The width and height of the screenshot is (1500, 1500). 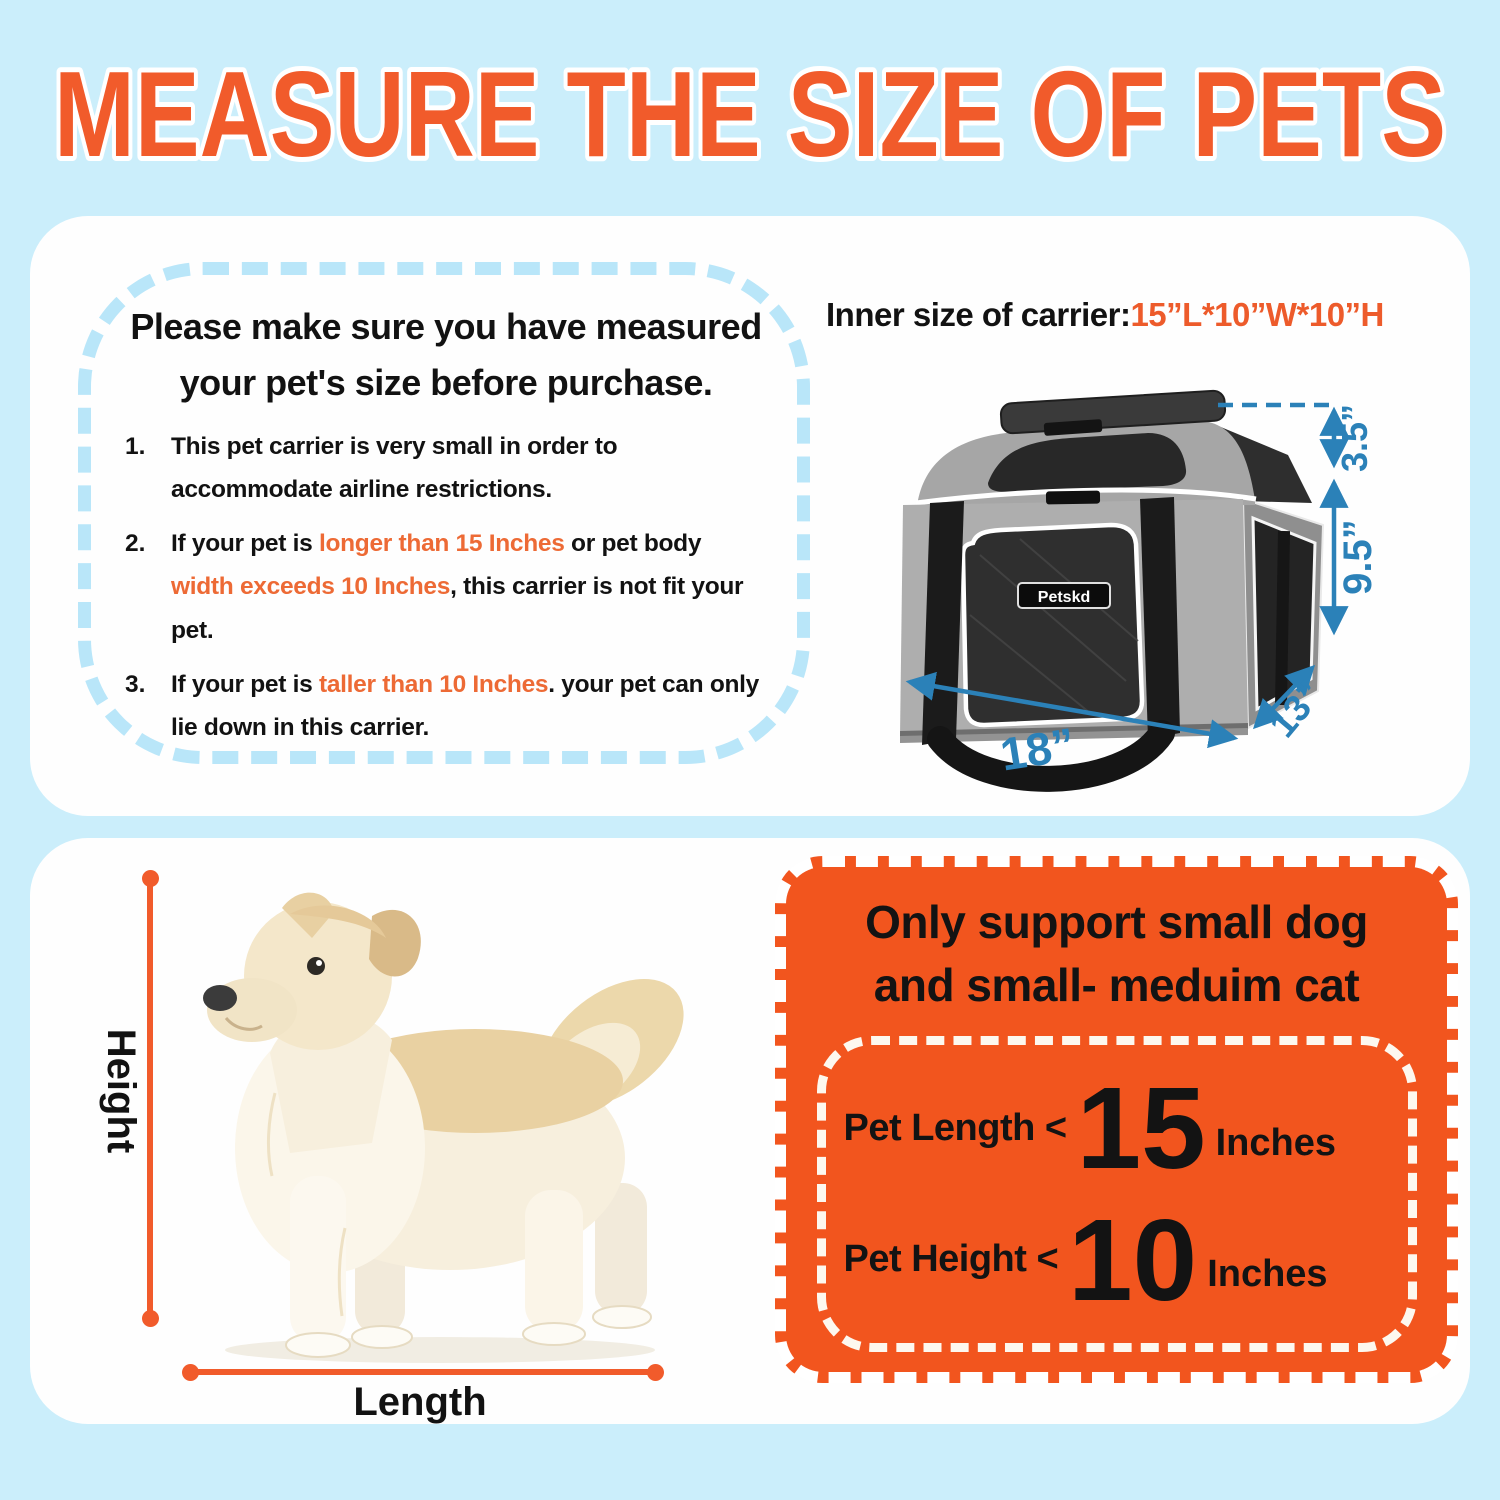 What do you see at coordinates (955, 1127) in the screenshot?
I see `spec-label: Pet Length <` at bounding box center [955, 1127].